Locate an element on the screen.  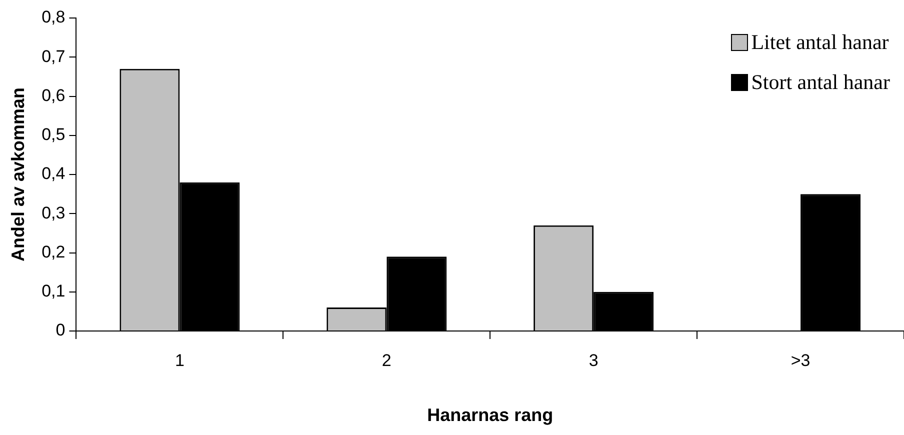
y-tick-label: 0,4 is located at coordinates (54, 174).